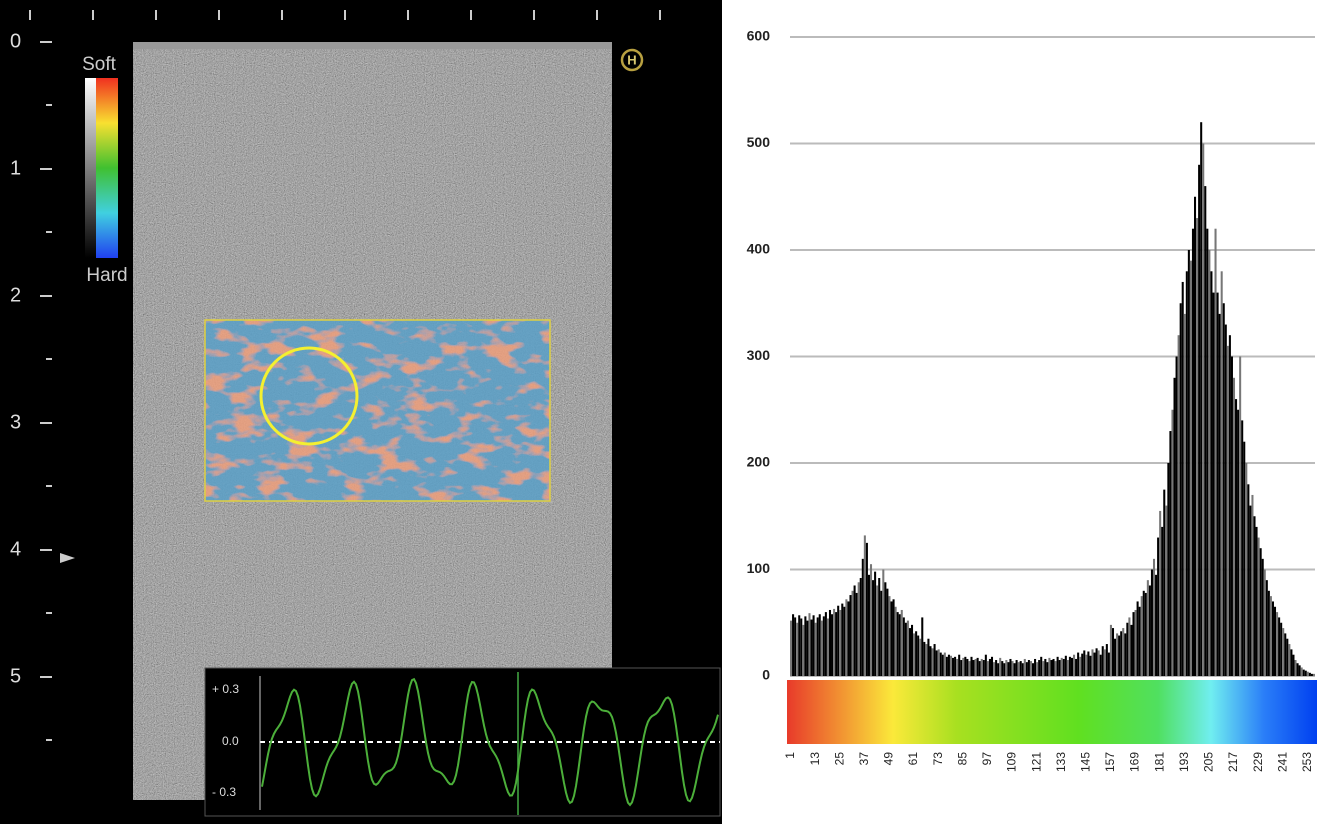 This screenshot has height=829, width=1319. I want to click on x-tick-label: 25, so click(839, 759).